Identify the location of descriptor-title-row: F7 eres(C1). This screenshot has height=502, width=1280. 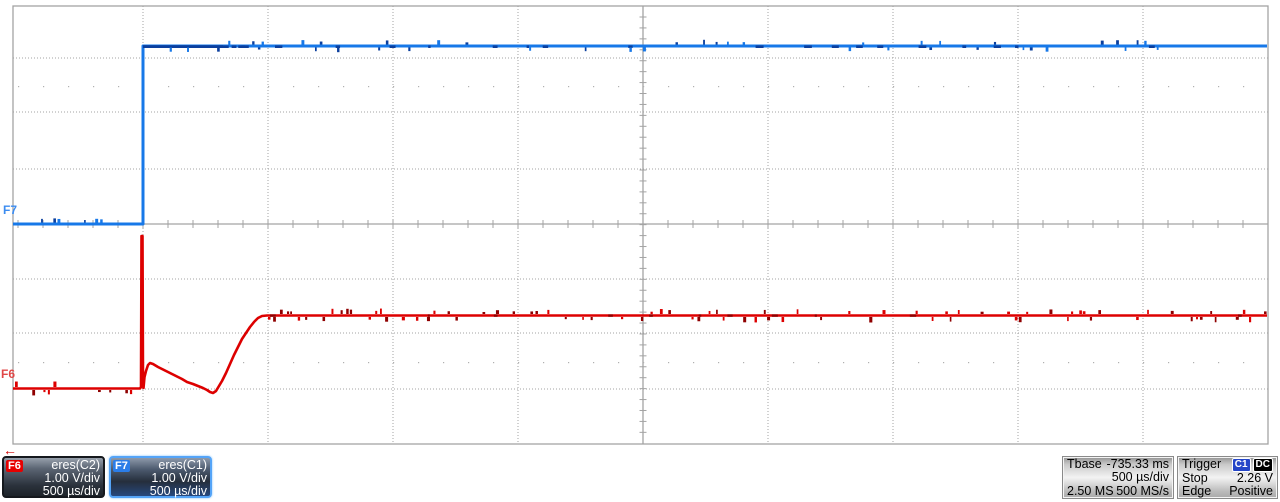
(160, 465).